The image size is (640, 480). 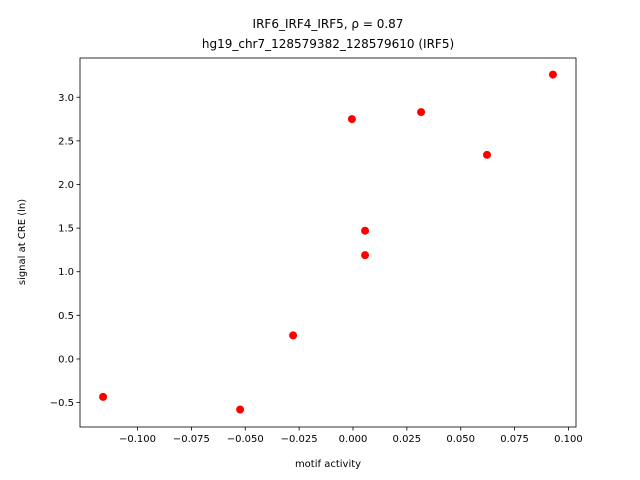 I want to click on x-tick-label: −0.050, so click(x=245, y=439).